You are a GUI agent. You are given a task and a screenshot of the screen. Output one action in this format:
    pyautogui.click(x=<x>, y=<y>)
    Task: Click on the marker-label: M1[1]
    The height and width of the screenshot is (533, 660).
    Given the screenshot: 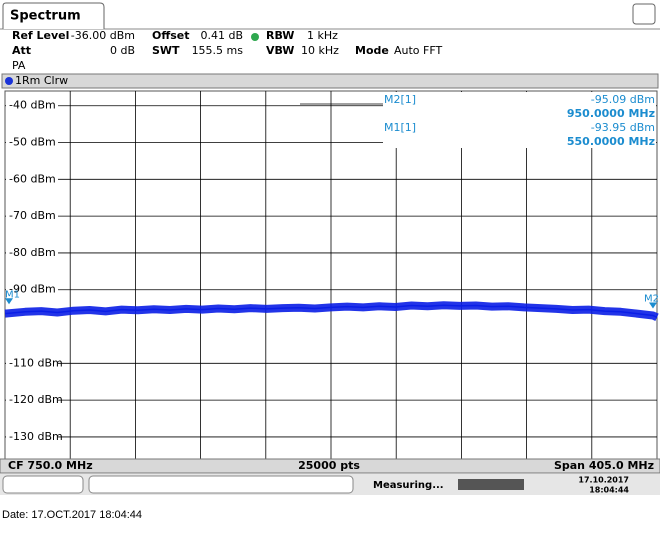 What is the action you would take?
    pyautogui.click(x=400, y=127)
    